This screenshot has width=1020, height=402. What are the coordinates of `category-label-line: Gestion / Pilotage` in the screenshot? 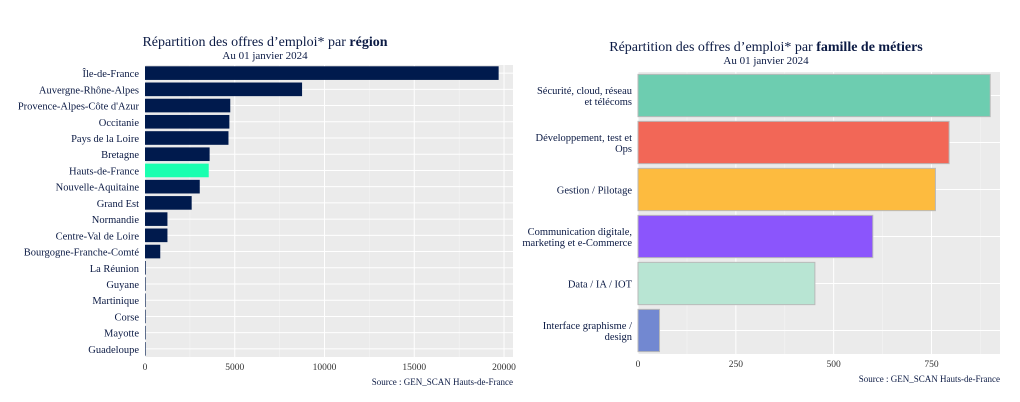 It's located at (595, 191).